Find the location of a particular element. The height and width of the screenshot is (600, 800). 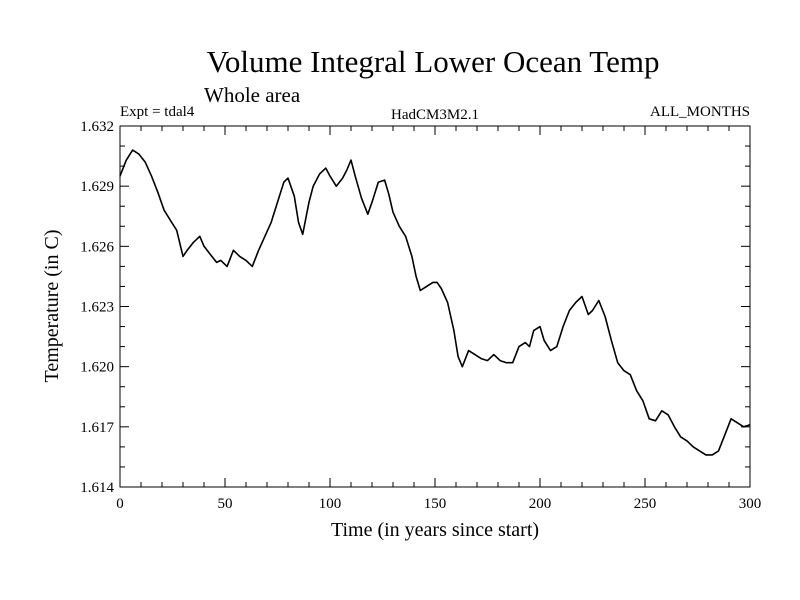

chart-title: Volume Integral Lower Ocean Temp is located at coordinates (433, 61).